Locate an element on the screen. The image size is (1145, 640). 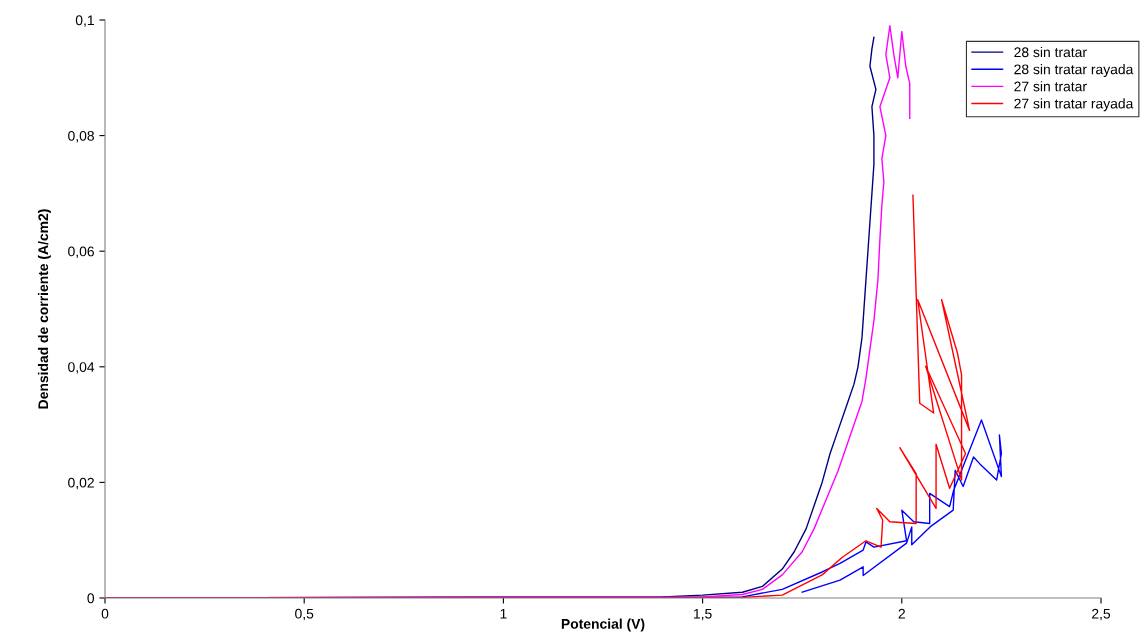
y-tick-label: 0 is located at coordinates (91, 598).